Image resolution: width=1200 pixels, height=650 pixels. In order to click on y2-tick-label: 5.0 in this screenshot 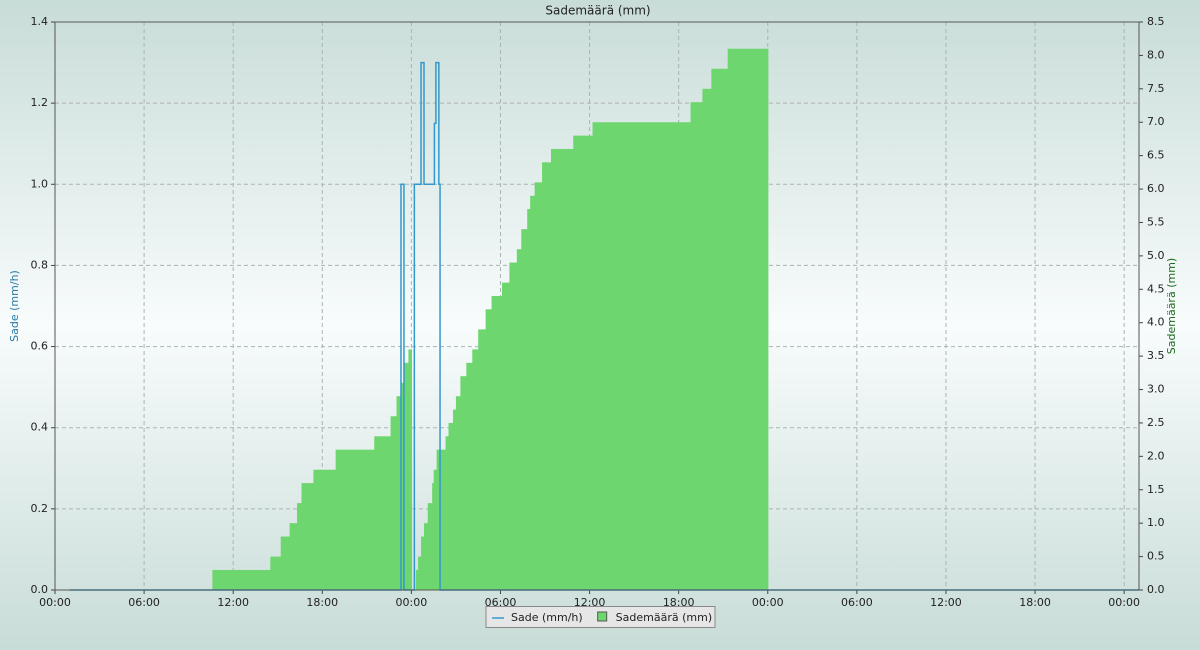, I will do `click(1156, 255)`.